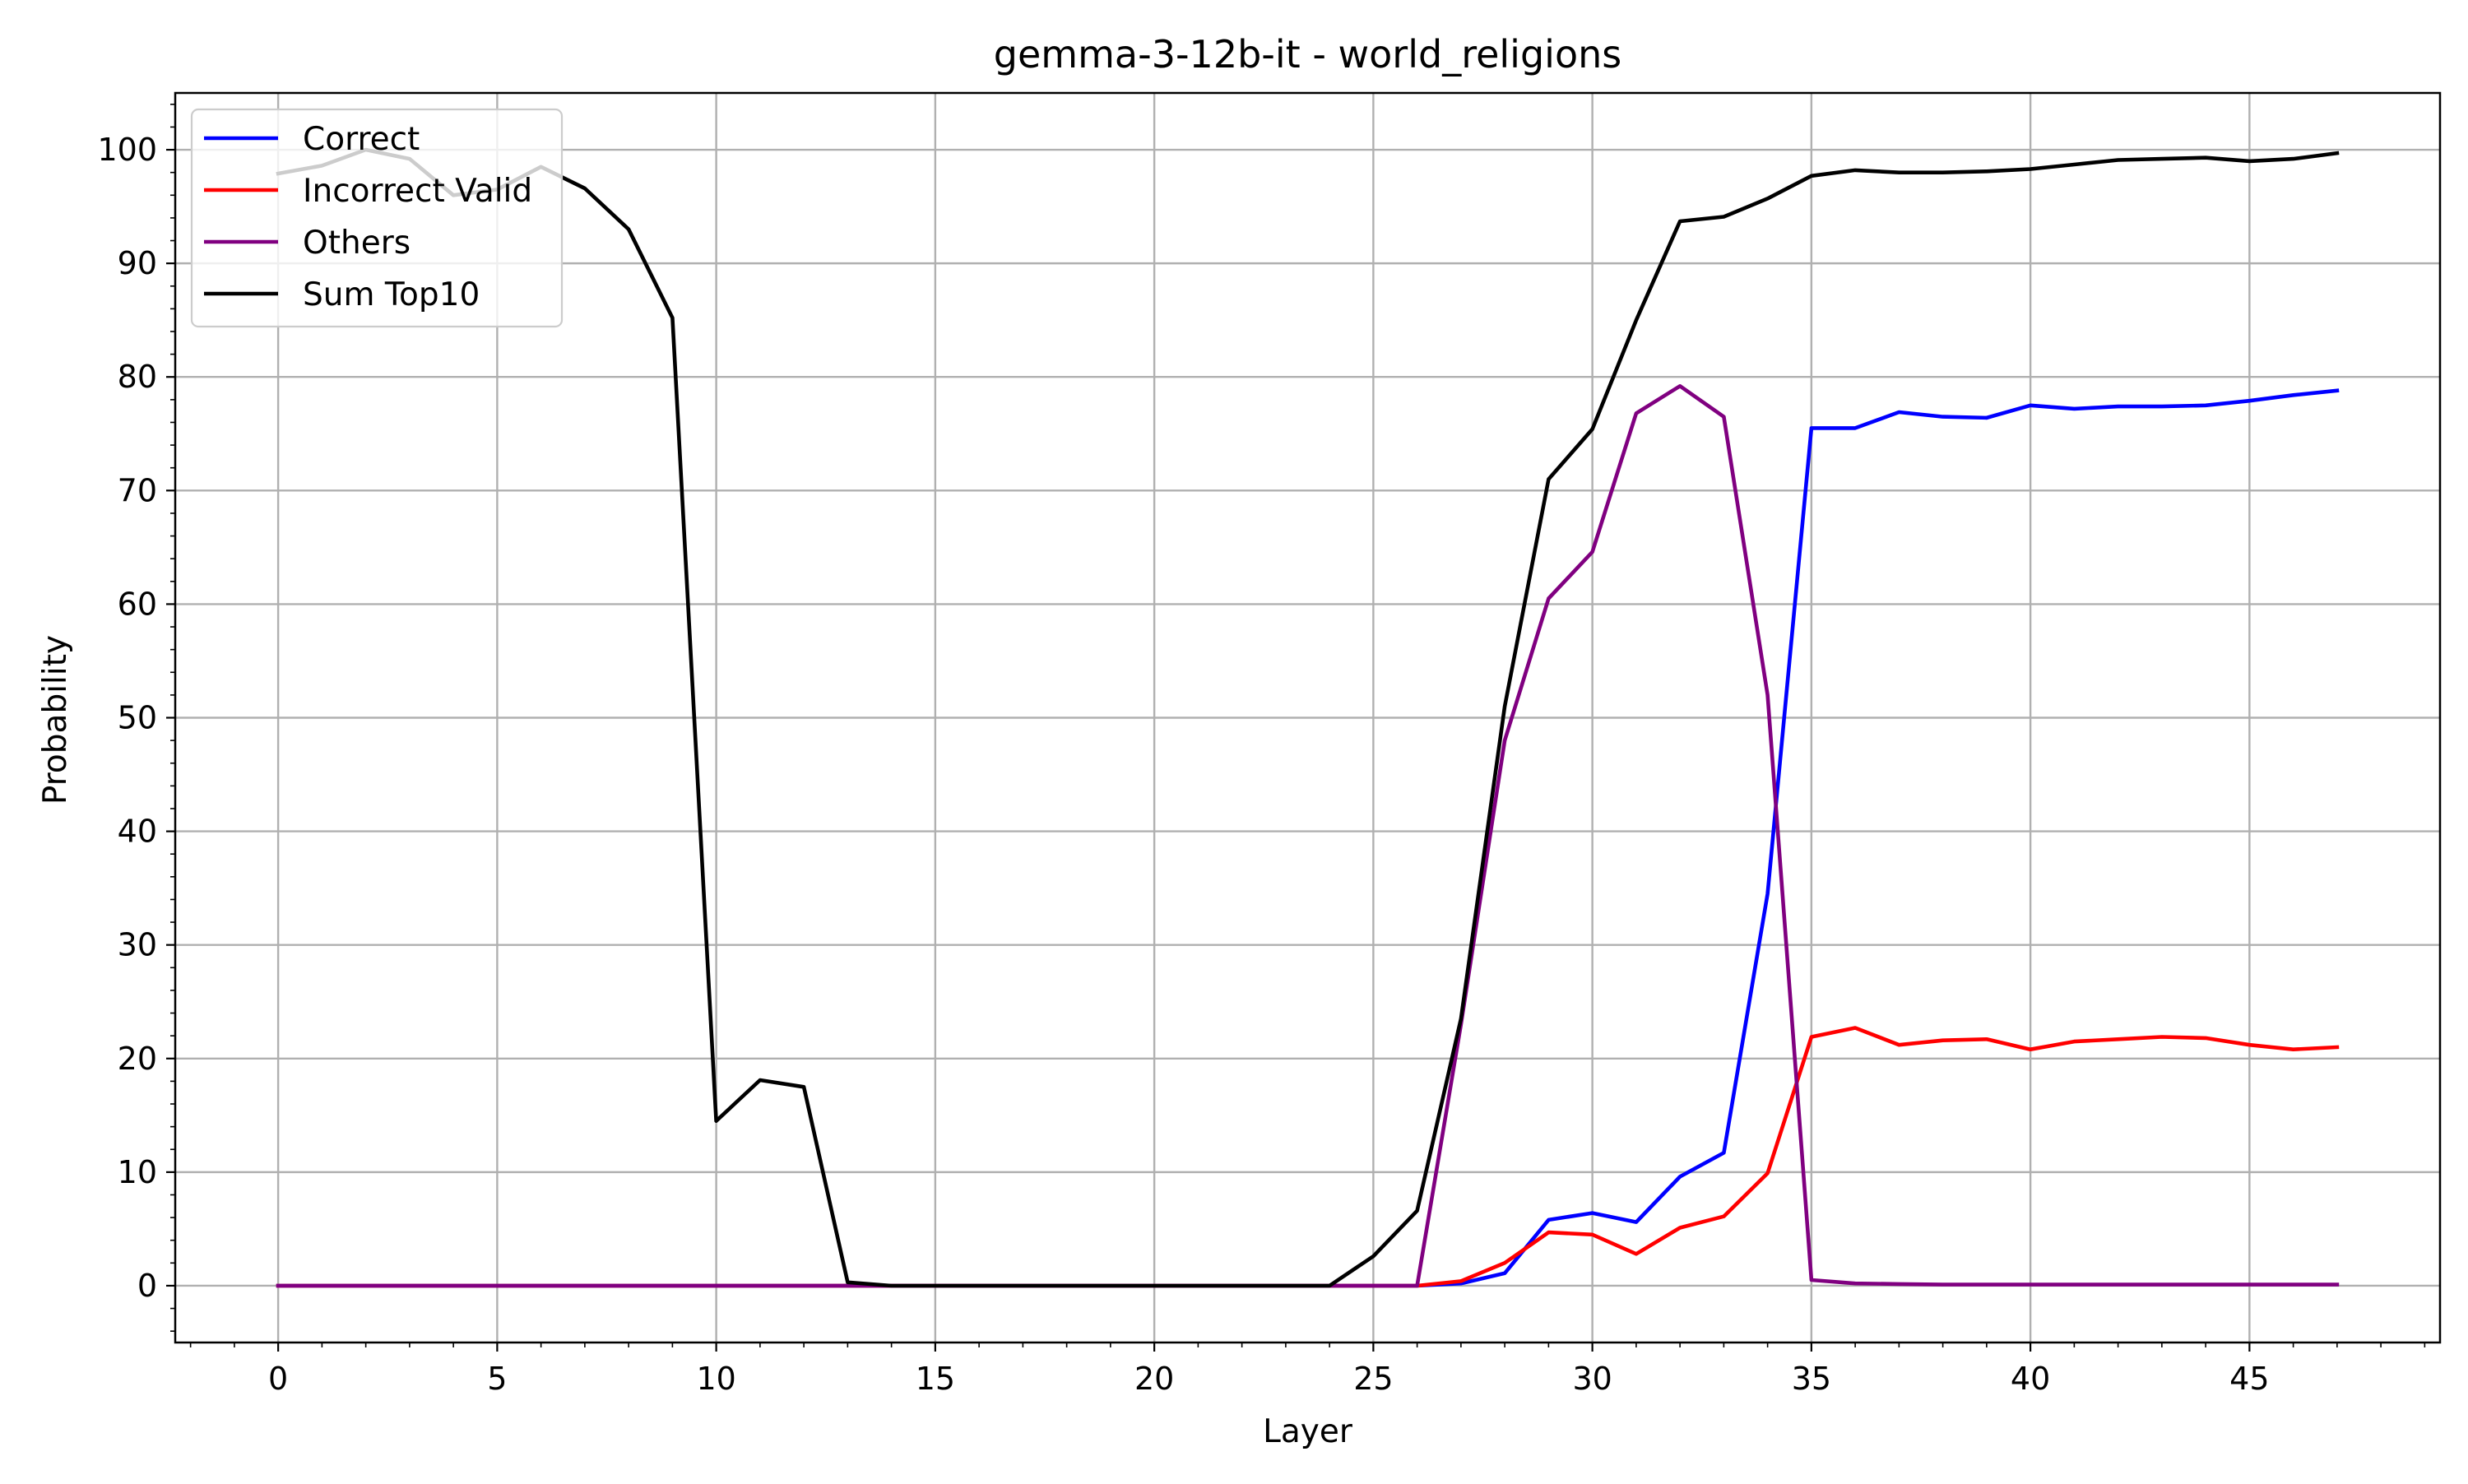  I want to click on y-tick-label: 70, so click(137, 490).